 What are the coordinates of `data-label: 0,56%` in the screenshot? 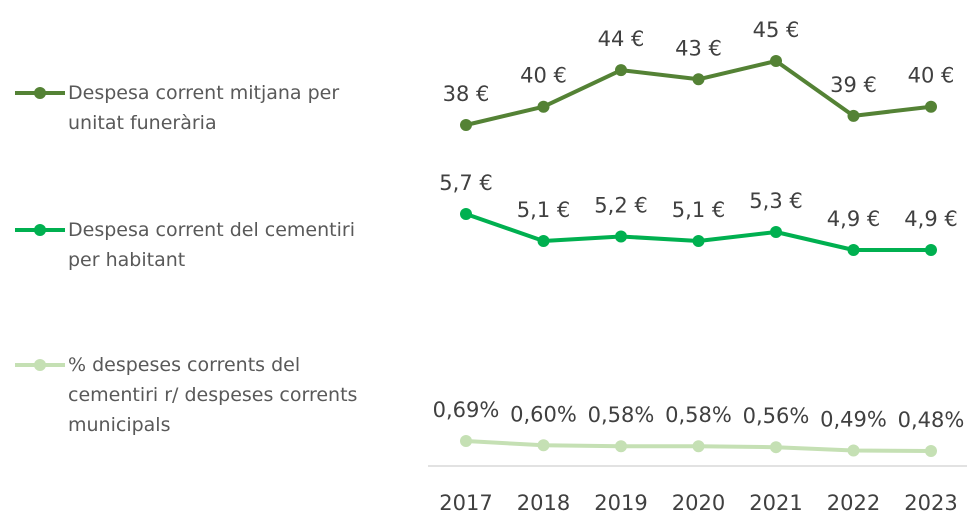 It's located at (776, 416).